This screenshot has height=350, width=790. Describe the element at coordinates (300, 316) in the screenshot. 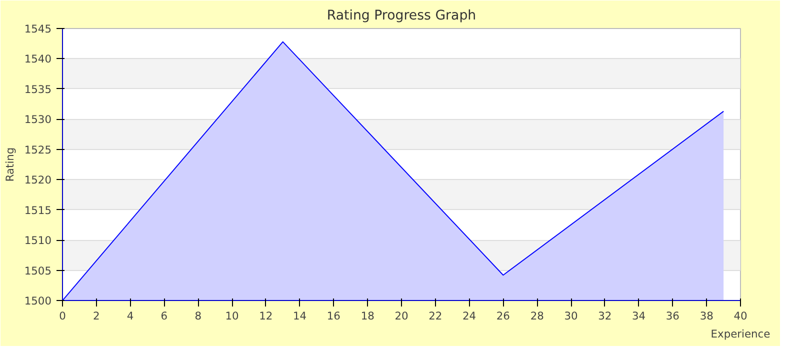

I see `x-tick-label: 14` at that location.